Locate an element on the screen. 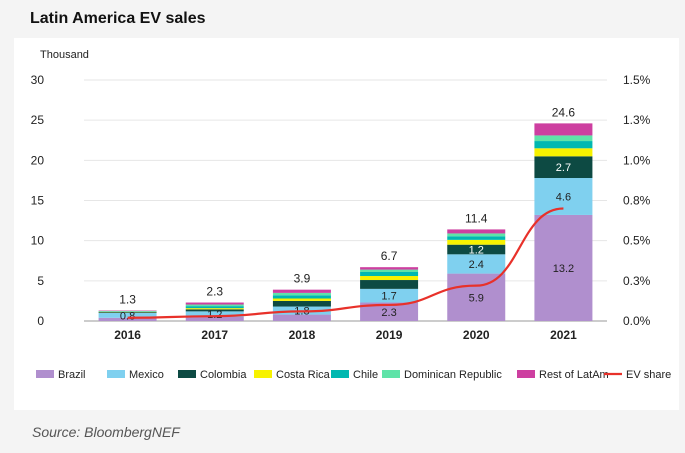  source-note: Source: BloombergNEF is located at coordinates (106, 432).